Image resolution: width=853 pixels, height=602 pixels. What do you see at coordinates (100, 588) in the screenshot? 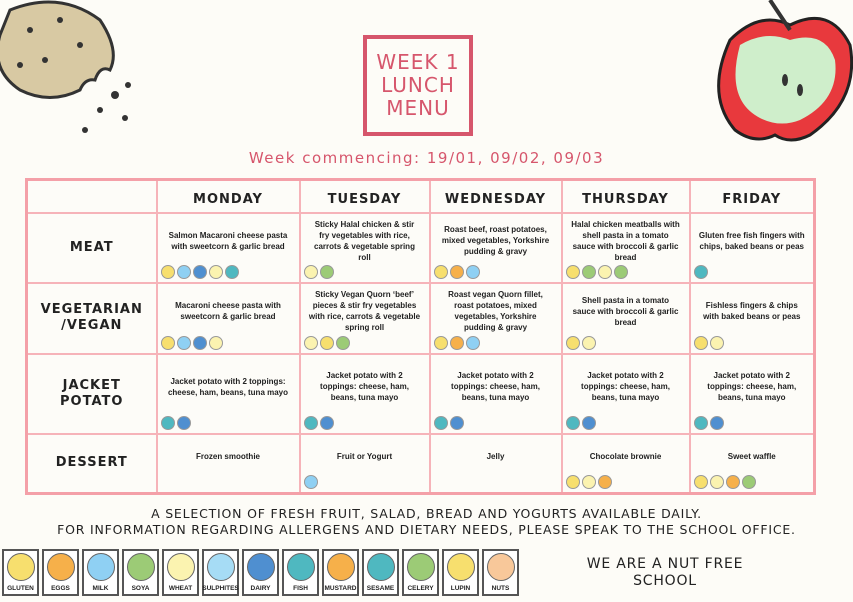
I see `legend-label: MILK` at bounding box center [100, 588].